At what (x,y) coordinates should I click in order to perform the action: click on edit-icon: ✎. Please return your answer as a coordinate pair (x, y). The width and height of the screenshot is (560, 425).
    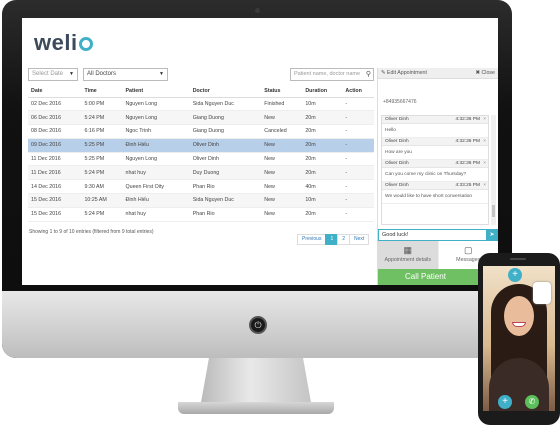
    Looking at the image, I should click on (384, 73).